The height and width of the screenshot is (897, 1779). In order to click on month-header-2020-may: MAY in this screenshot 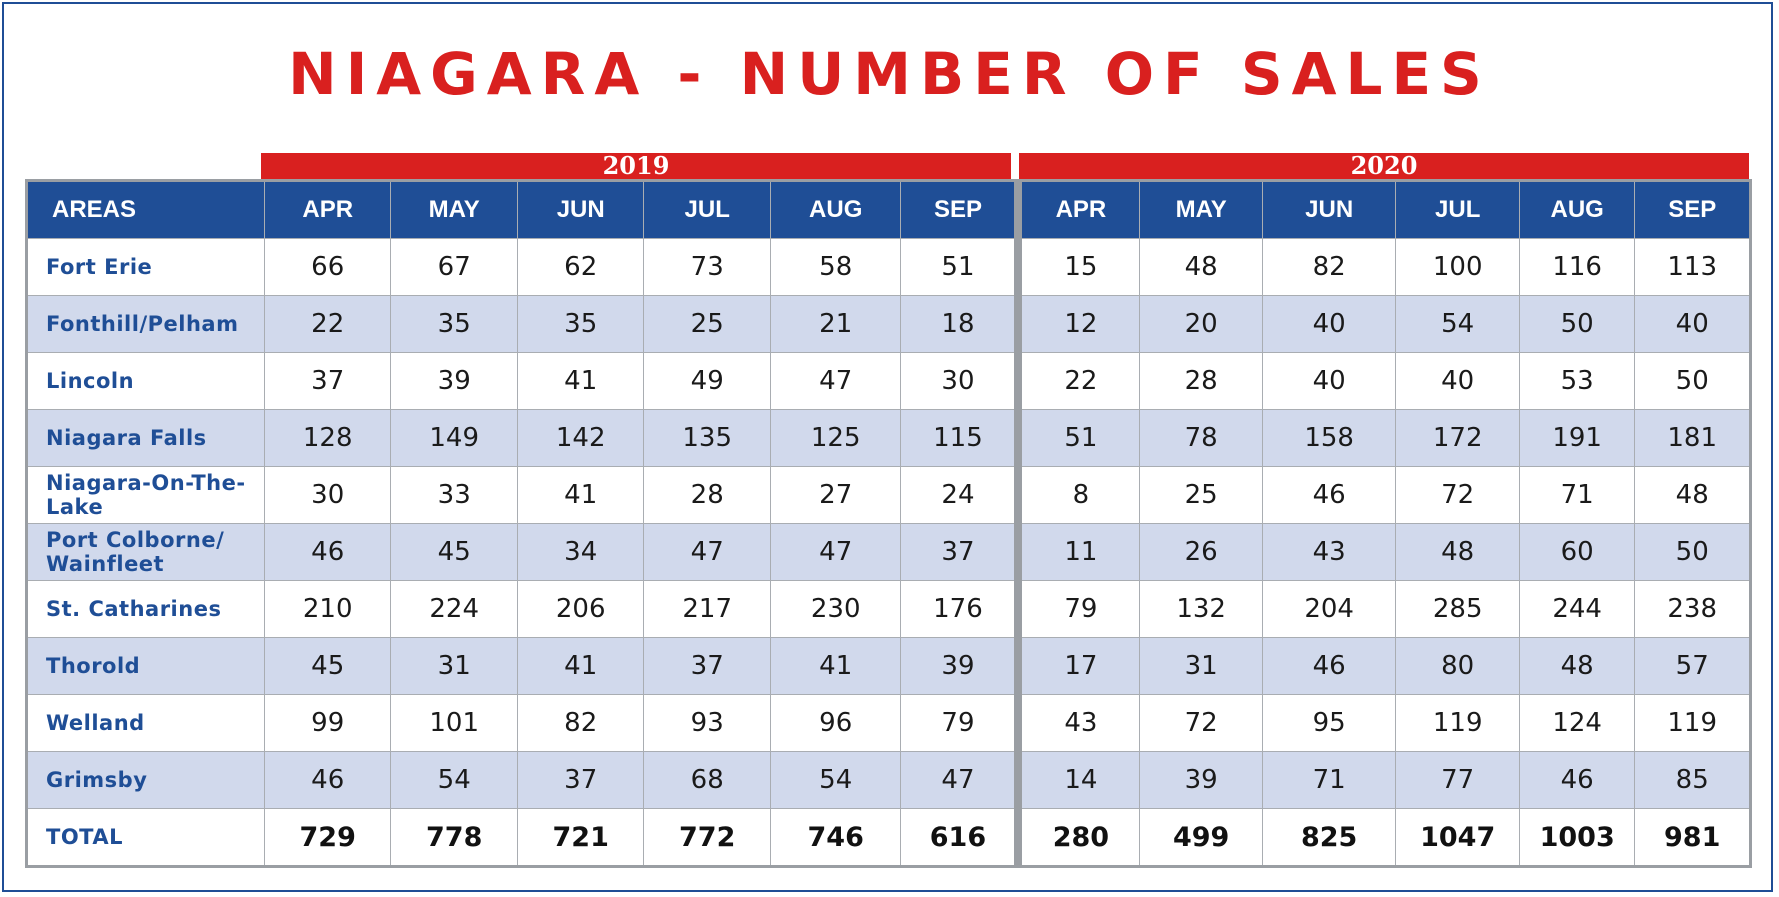, I will do `click(1201, 209)`.